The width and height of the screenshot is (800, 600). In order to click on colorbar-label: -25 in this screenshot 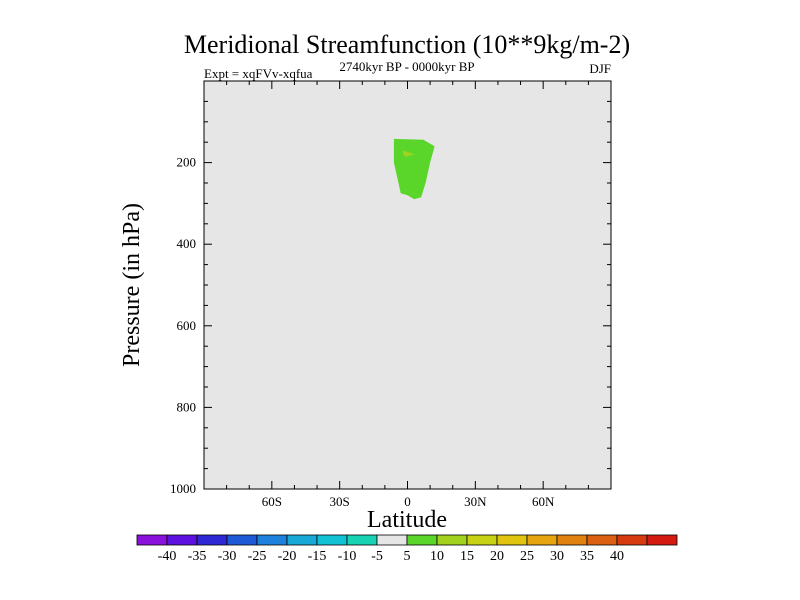, I will do `click(257, 556)`.